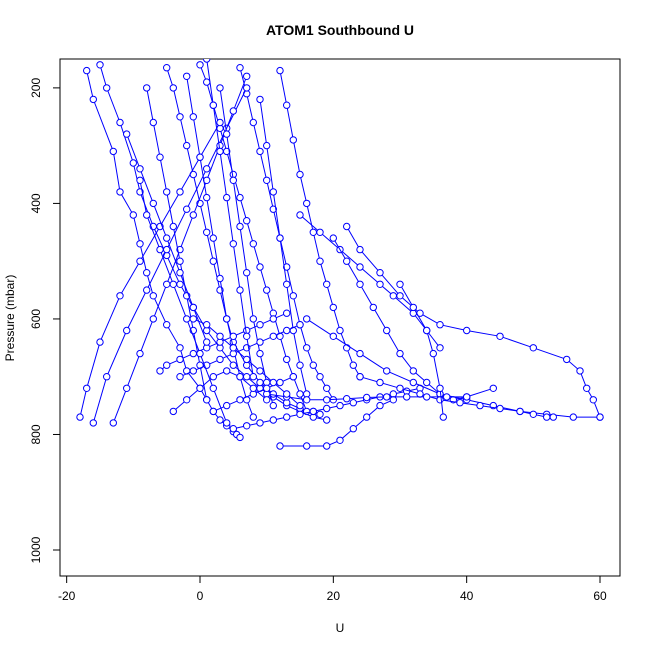  Describe the element at coordinates (36, 319) in the screenshot. I see `y-tick-label: 600` at that location.